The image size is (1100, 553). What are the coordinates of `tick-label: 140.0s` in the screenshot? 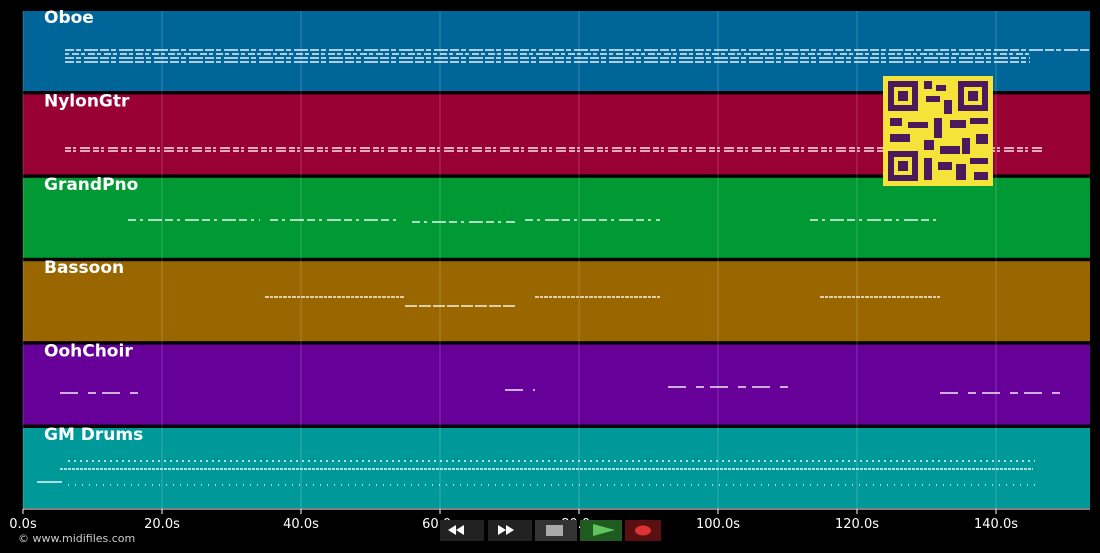 It's located at (996, 524).